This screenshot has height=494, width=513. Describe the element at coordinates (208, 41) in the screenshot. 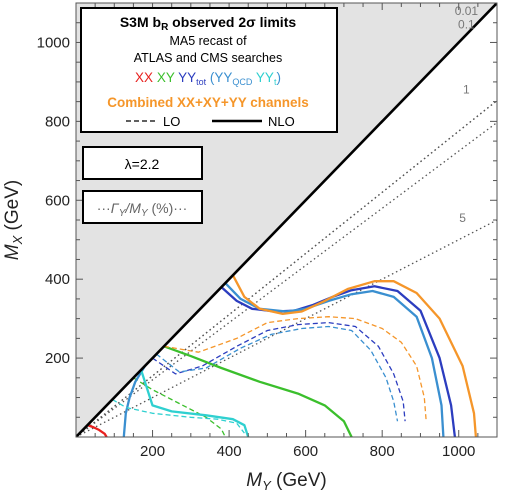

I see `legend-subtitle-1: MA5 recast of` at that location.